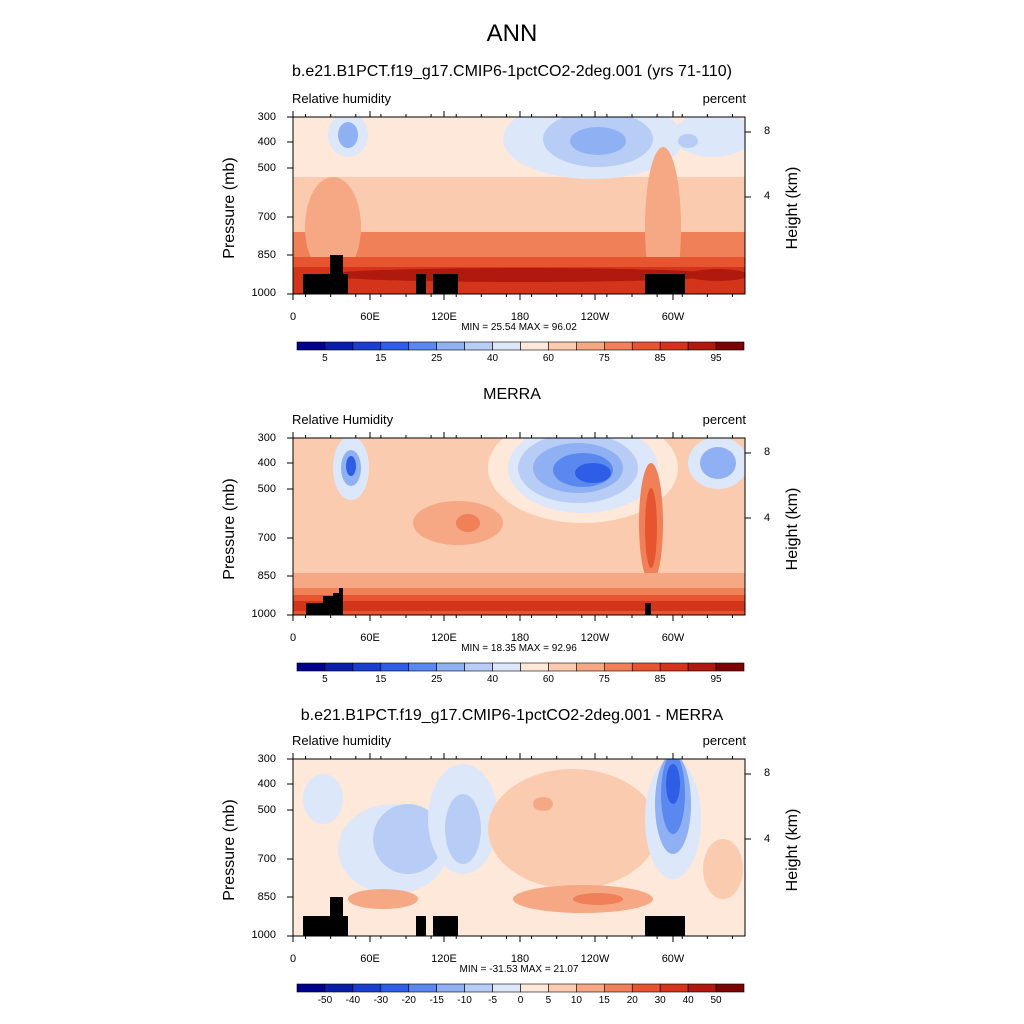 Image resolution: width=1024 pixels, height=1024 pixels. I want to click on panel-1-ytick-right: 8, so click(767, 131).